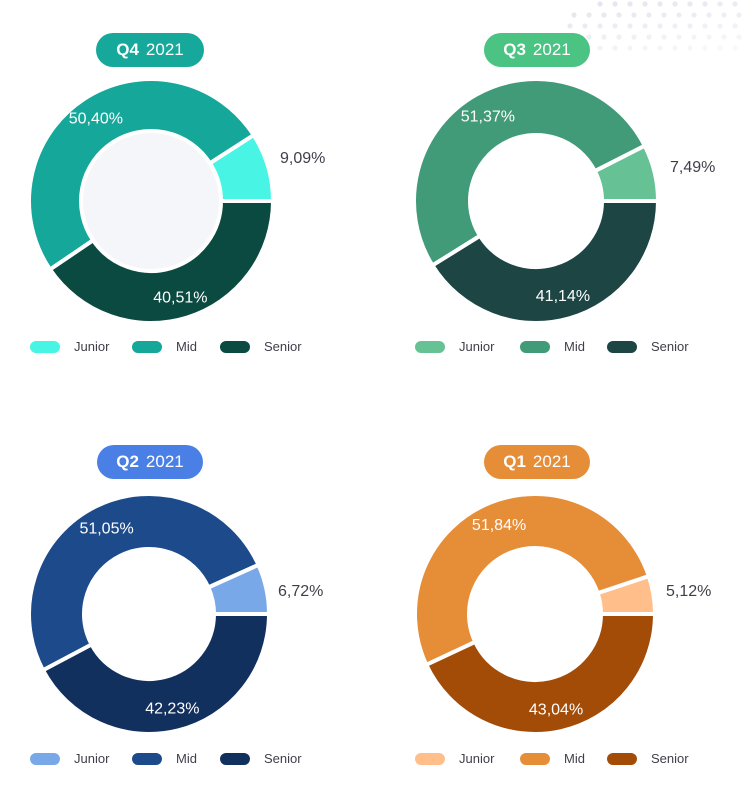 This screenshot has width=750, height=792. Describe the element at coordinates (556, 710) in the screenshot. I see `senior-value-label: 43,04%` at that location.